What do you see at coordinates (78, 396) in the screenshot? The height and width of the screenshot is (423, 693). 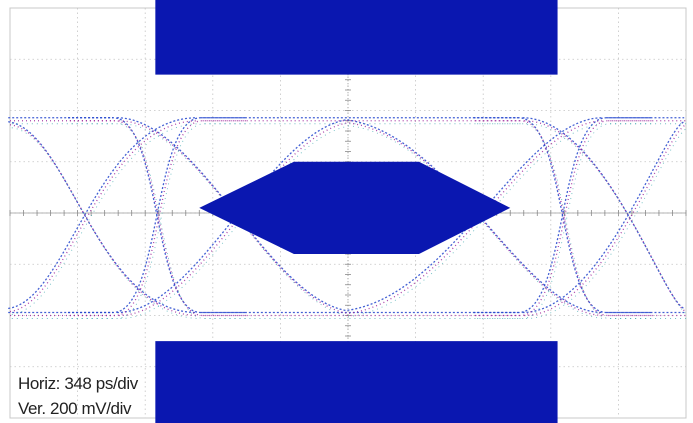 I see `scale-readout: Horiz: 348 ps/div Ver. 200 mV/div` at bounding box center [78, 396].